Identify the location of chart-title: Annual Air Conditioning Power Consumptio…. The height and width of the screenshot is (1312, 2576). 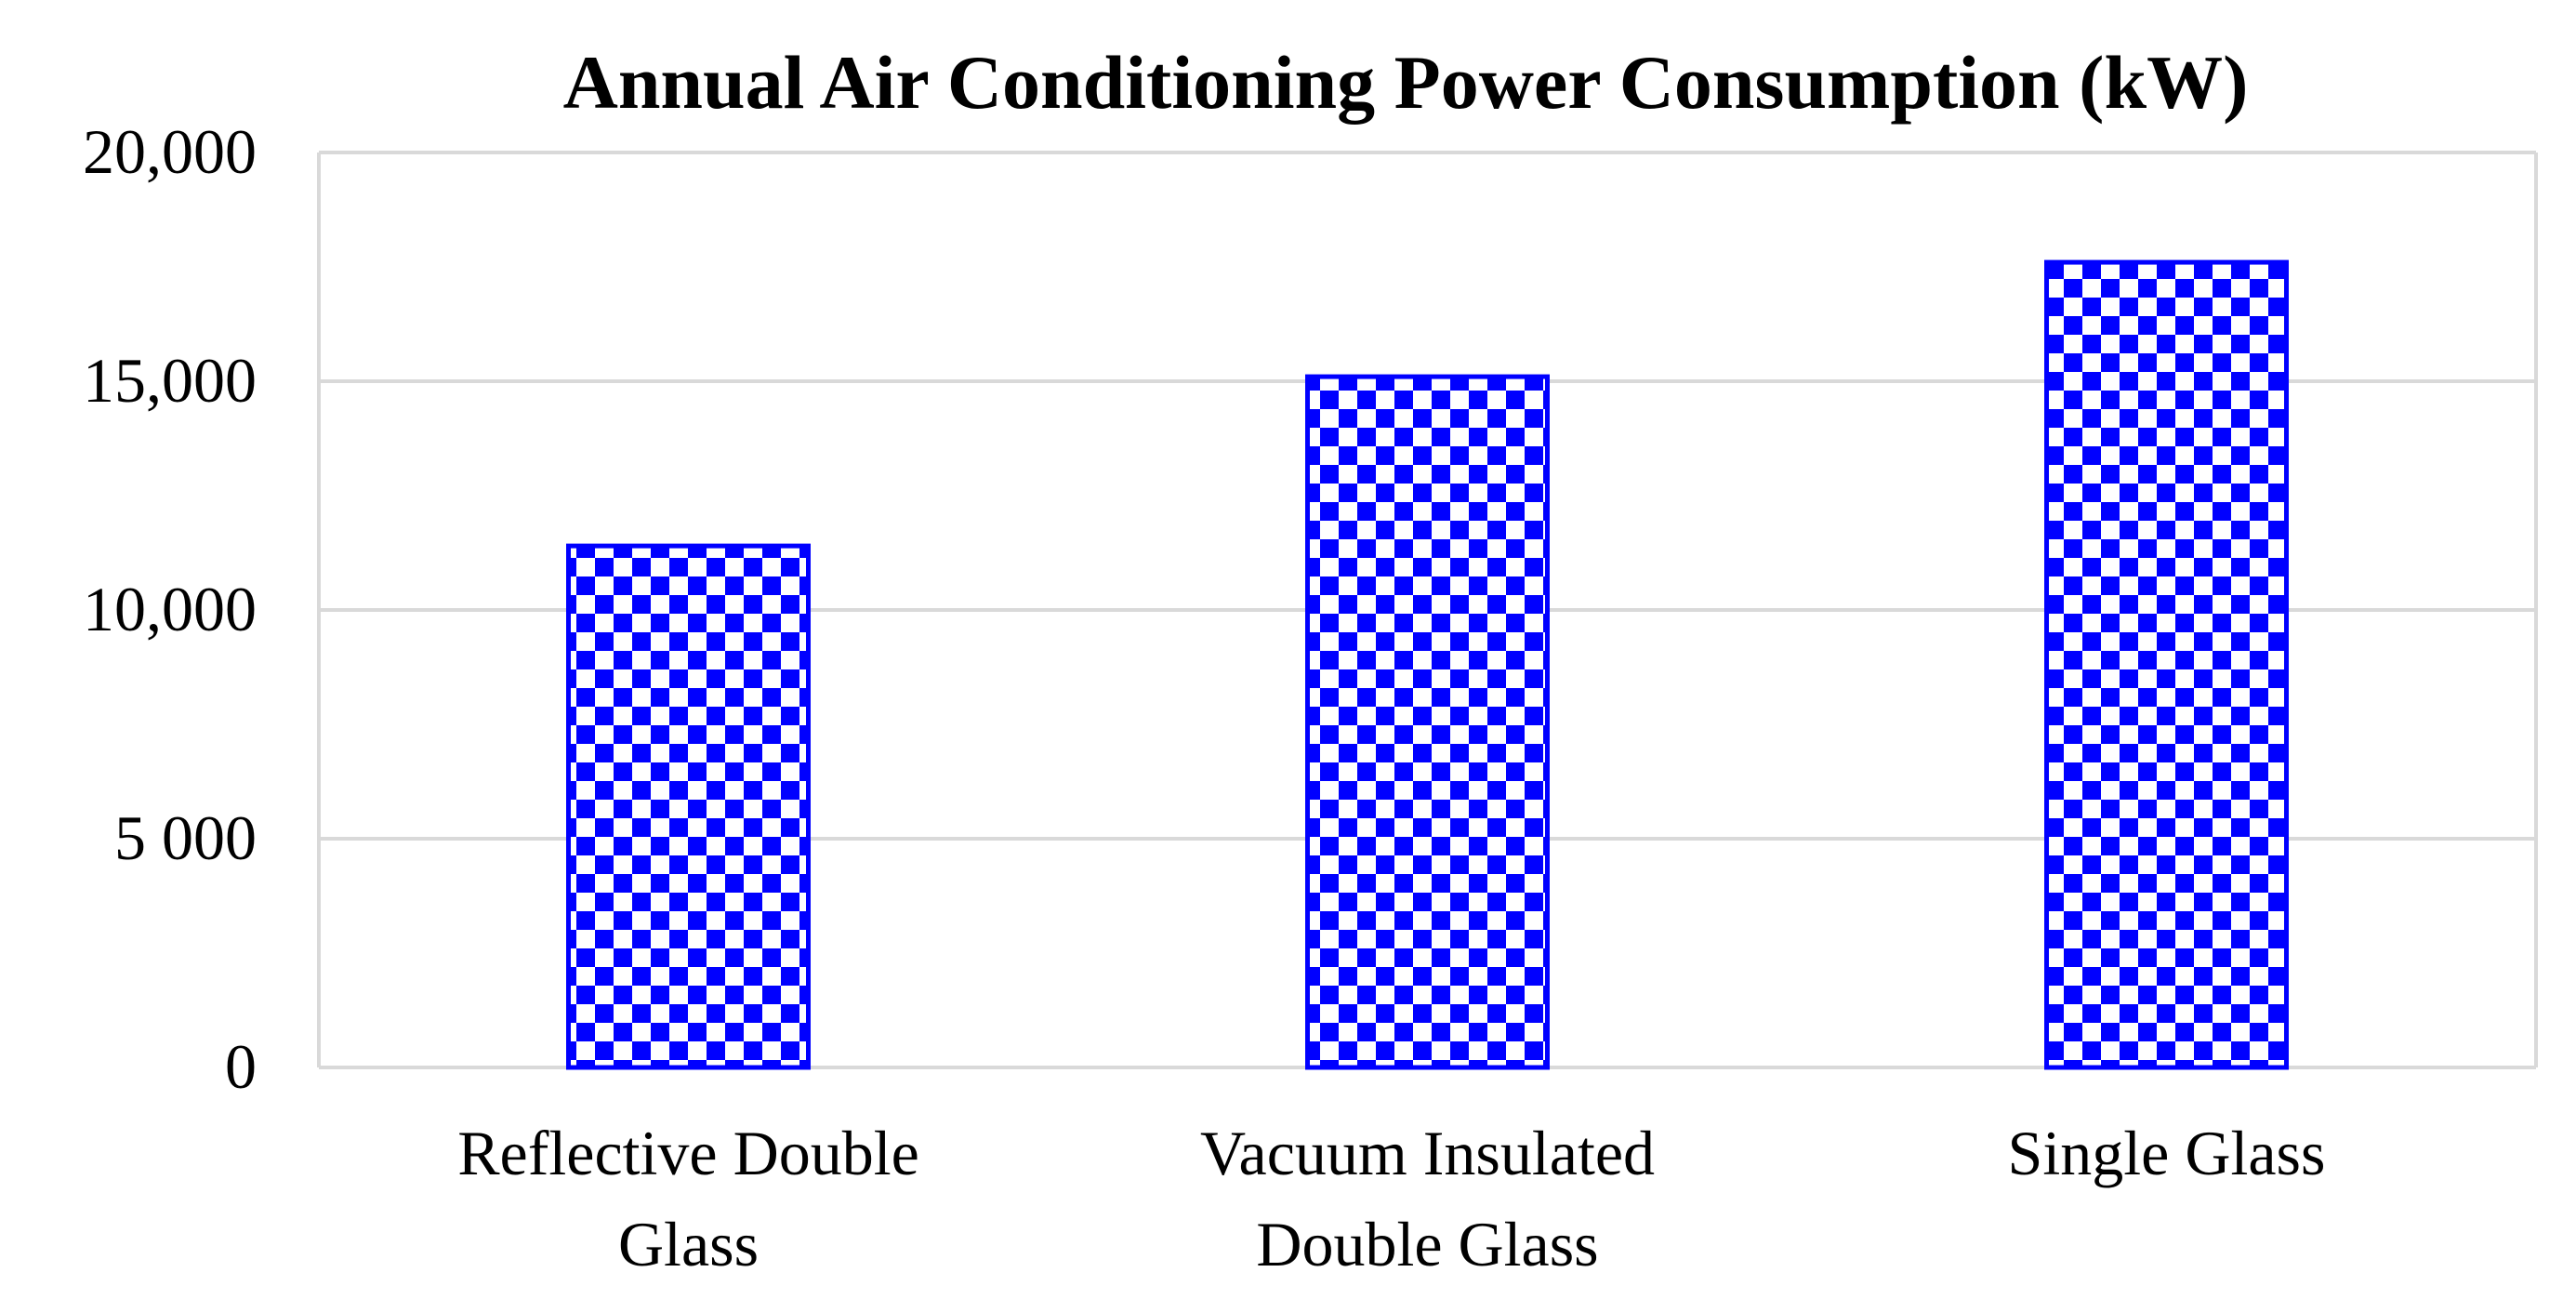
(1406, 82).